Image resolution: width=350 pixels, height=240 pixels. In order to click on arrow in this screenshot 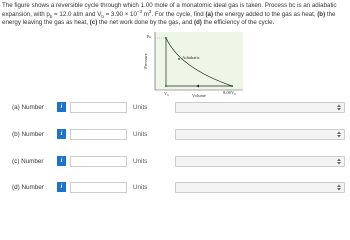, I will do `click(197, 86)`.